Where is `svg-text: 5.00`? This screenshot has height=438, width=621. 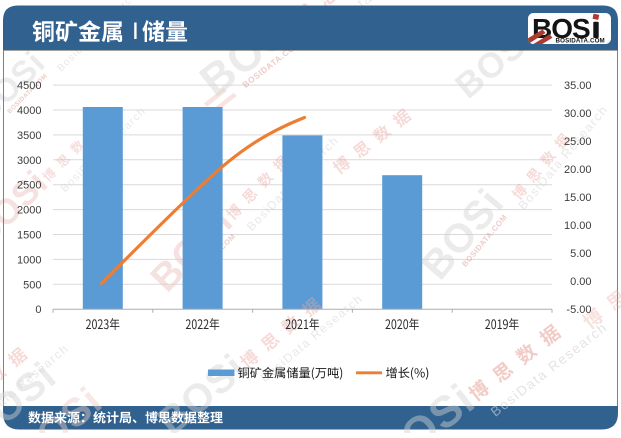 svg-text: 5.00 is located at coordinates (580, 254).